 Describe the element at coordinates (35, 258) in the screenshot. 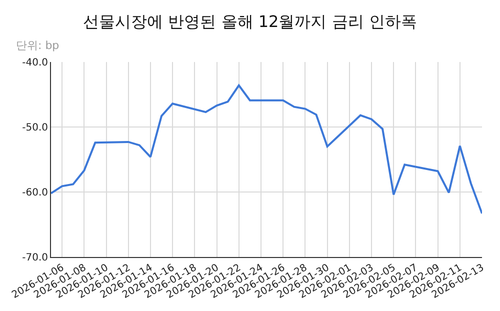

I see `y-tick-label: -70.0` at that location.